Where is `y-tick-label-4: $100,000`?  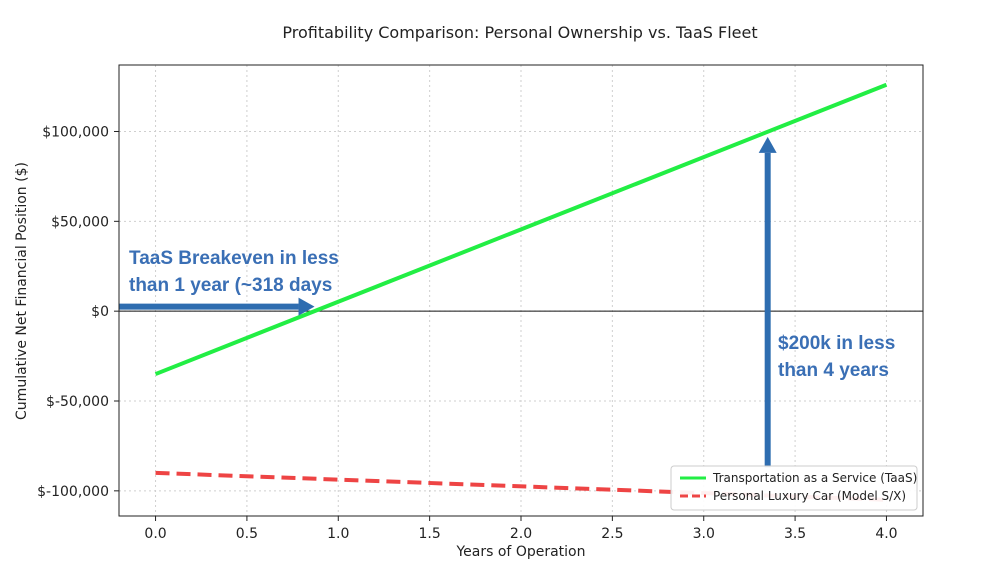 y-tick-label-4: $100,000 is located at coordinates (75, 132).